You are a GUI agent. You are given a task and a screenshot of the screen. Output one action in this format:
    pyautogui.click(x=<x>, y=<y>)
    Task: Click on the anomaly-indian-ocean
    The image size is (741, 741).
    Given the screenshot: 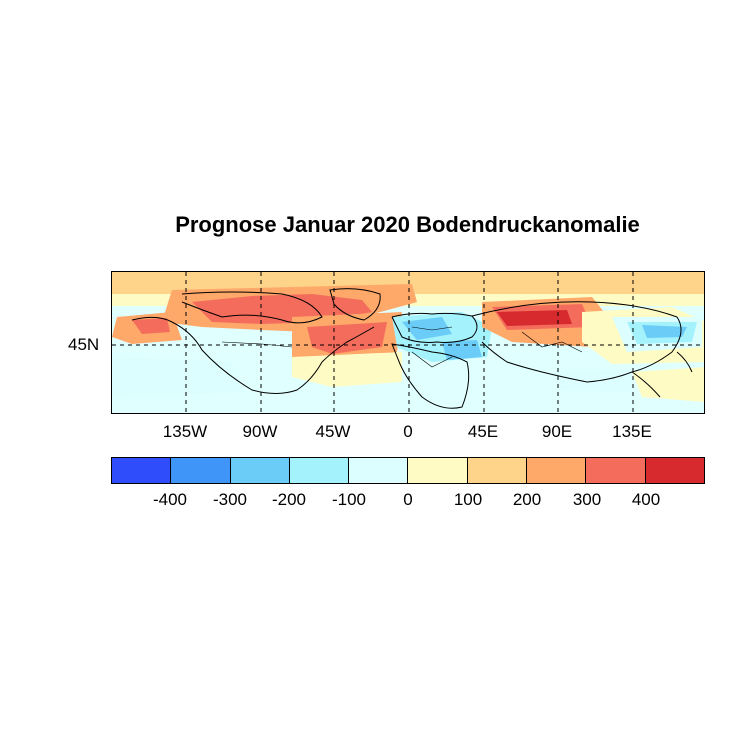 What is the action you would take?
    pyautogui.click(x=592, y=381)
    